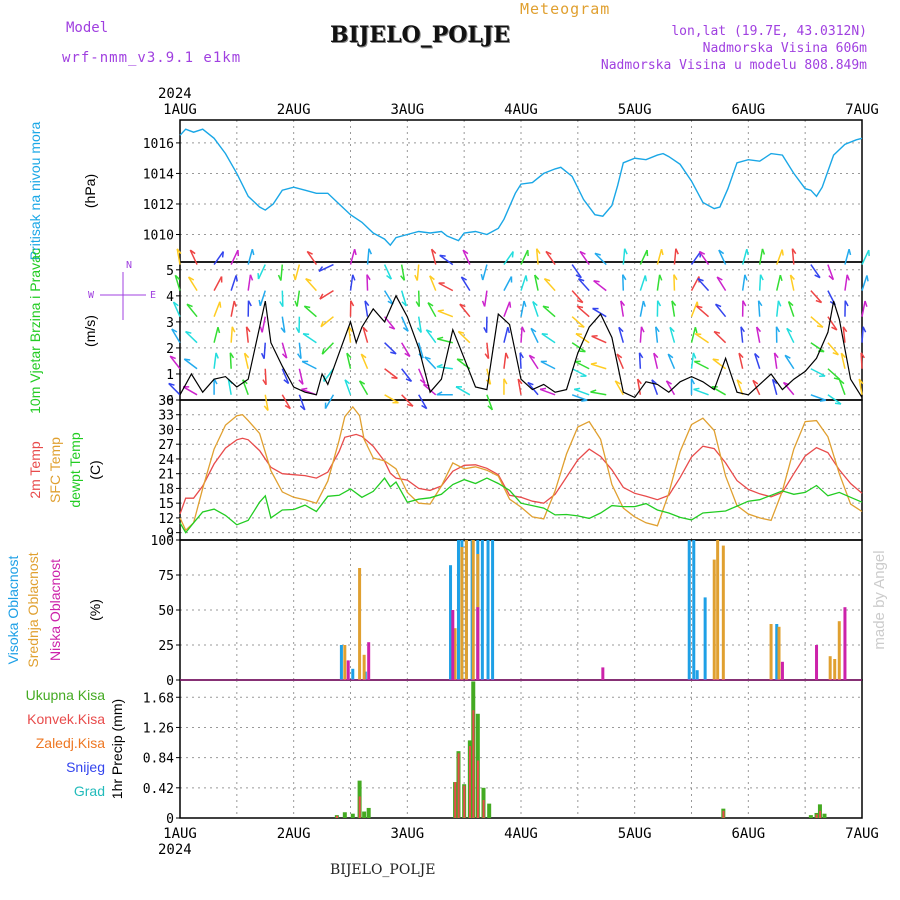  I want to click on wind-unit: (m/s), so click(90, 331).